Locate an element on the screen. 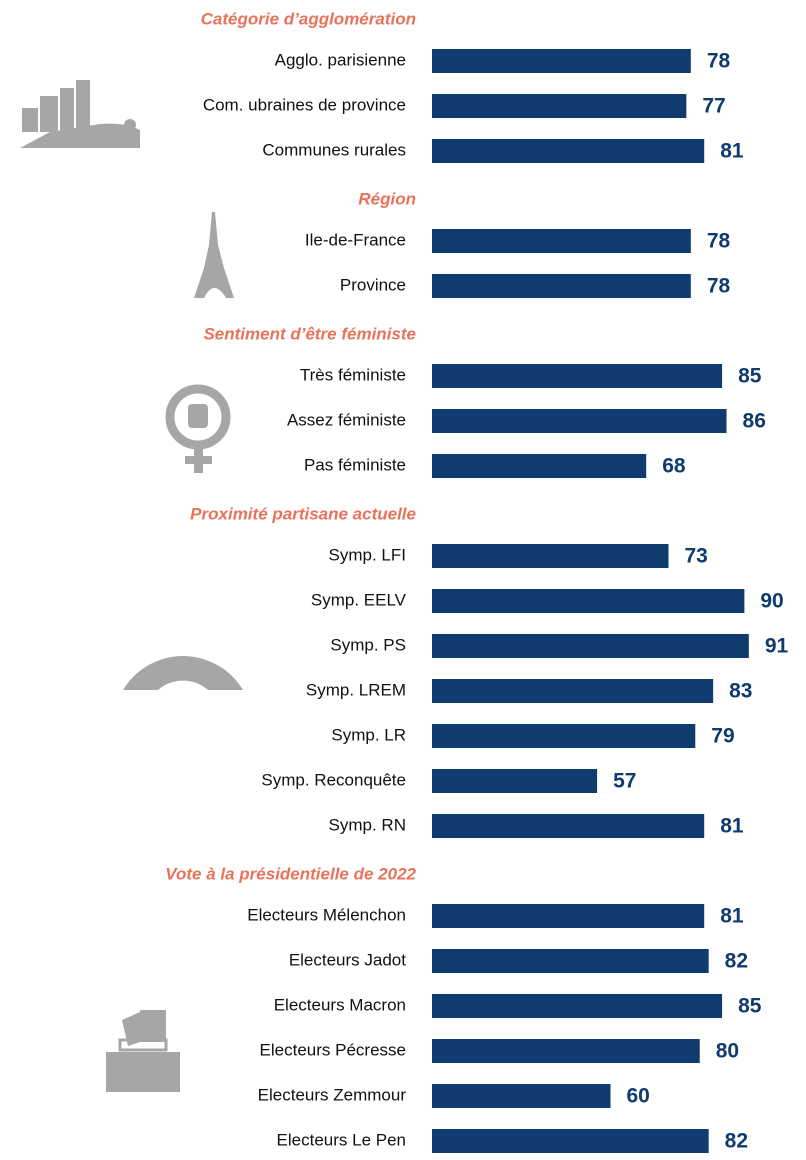 The image size is (806, 1160). category-label: Symp. RN is located at coordinates (367, 824).